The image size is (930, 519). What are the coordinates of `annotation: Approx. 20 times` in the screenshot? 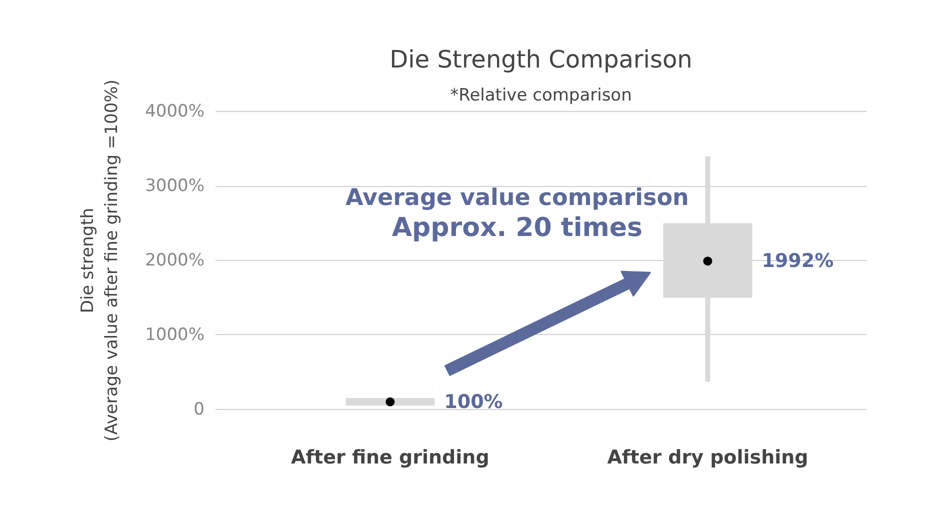 It's located at (517, 227).